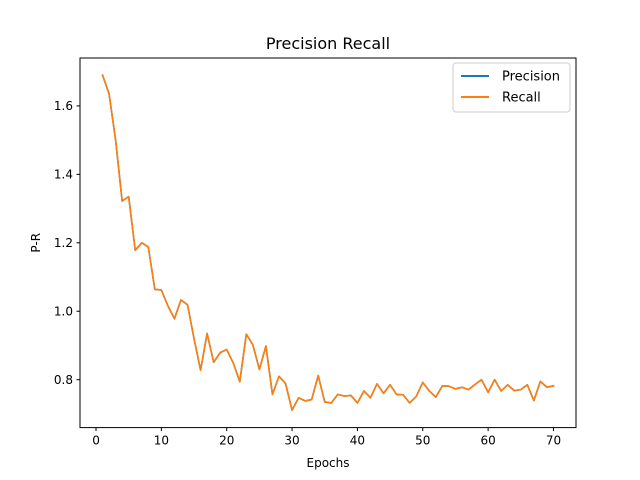 The image size is (640, 480). Describe the element at coordinates (63, 175) in the screenshot. I see `y-tick-label: 1.4` at that location.